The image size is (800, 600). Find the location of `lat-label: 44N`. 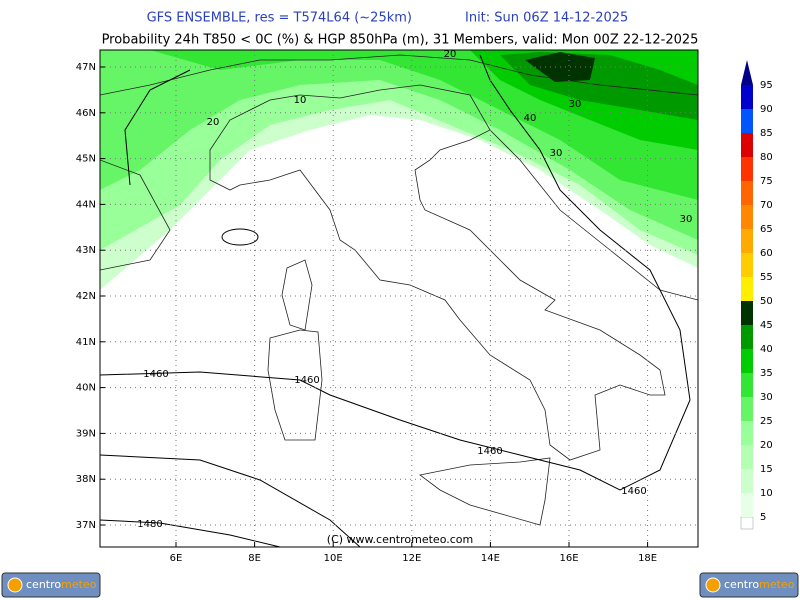

lat-label: 44N is located at coordinates (86, 204).